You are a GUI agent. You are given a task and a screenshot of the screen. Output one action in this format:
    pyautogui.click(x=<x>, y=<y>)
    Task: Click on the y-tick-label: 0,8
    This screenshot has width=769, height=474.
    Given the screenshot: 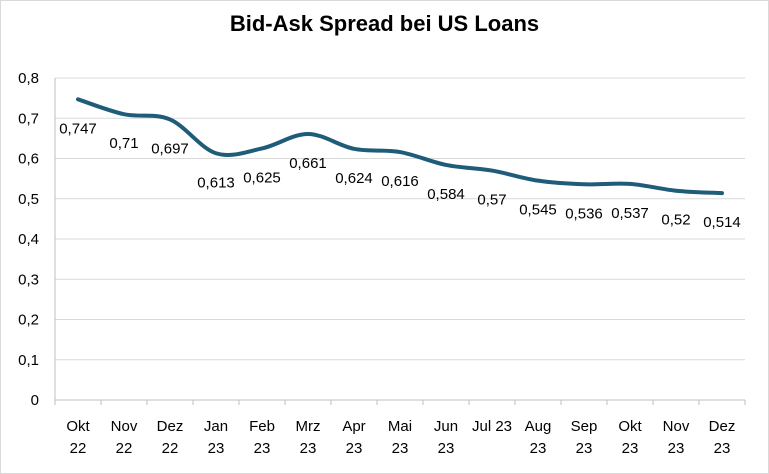 What is the action you would take?
    pyautogui.click(x=28, y=78)
    